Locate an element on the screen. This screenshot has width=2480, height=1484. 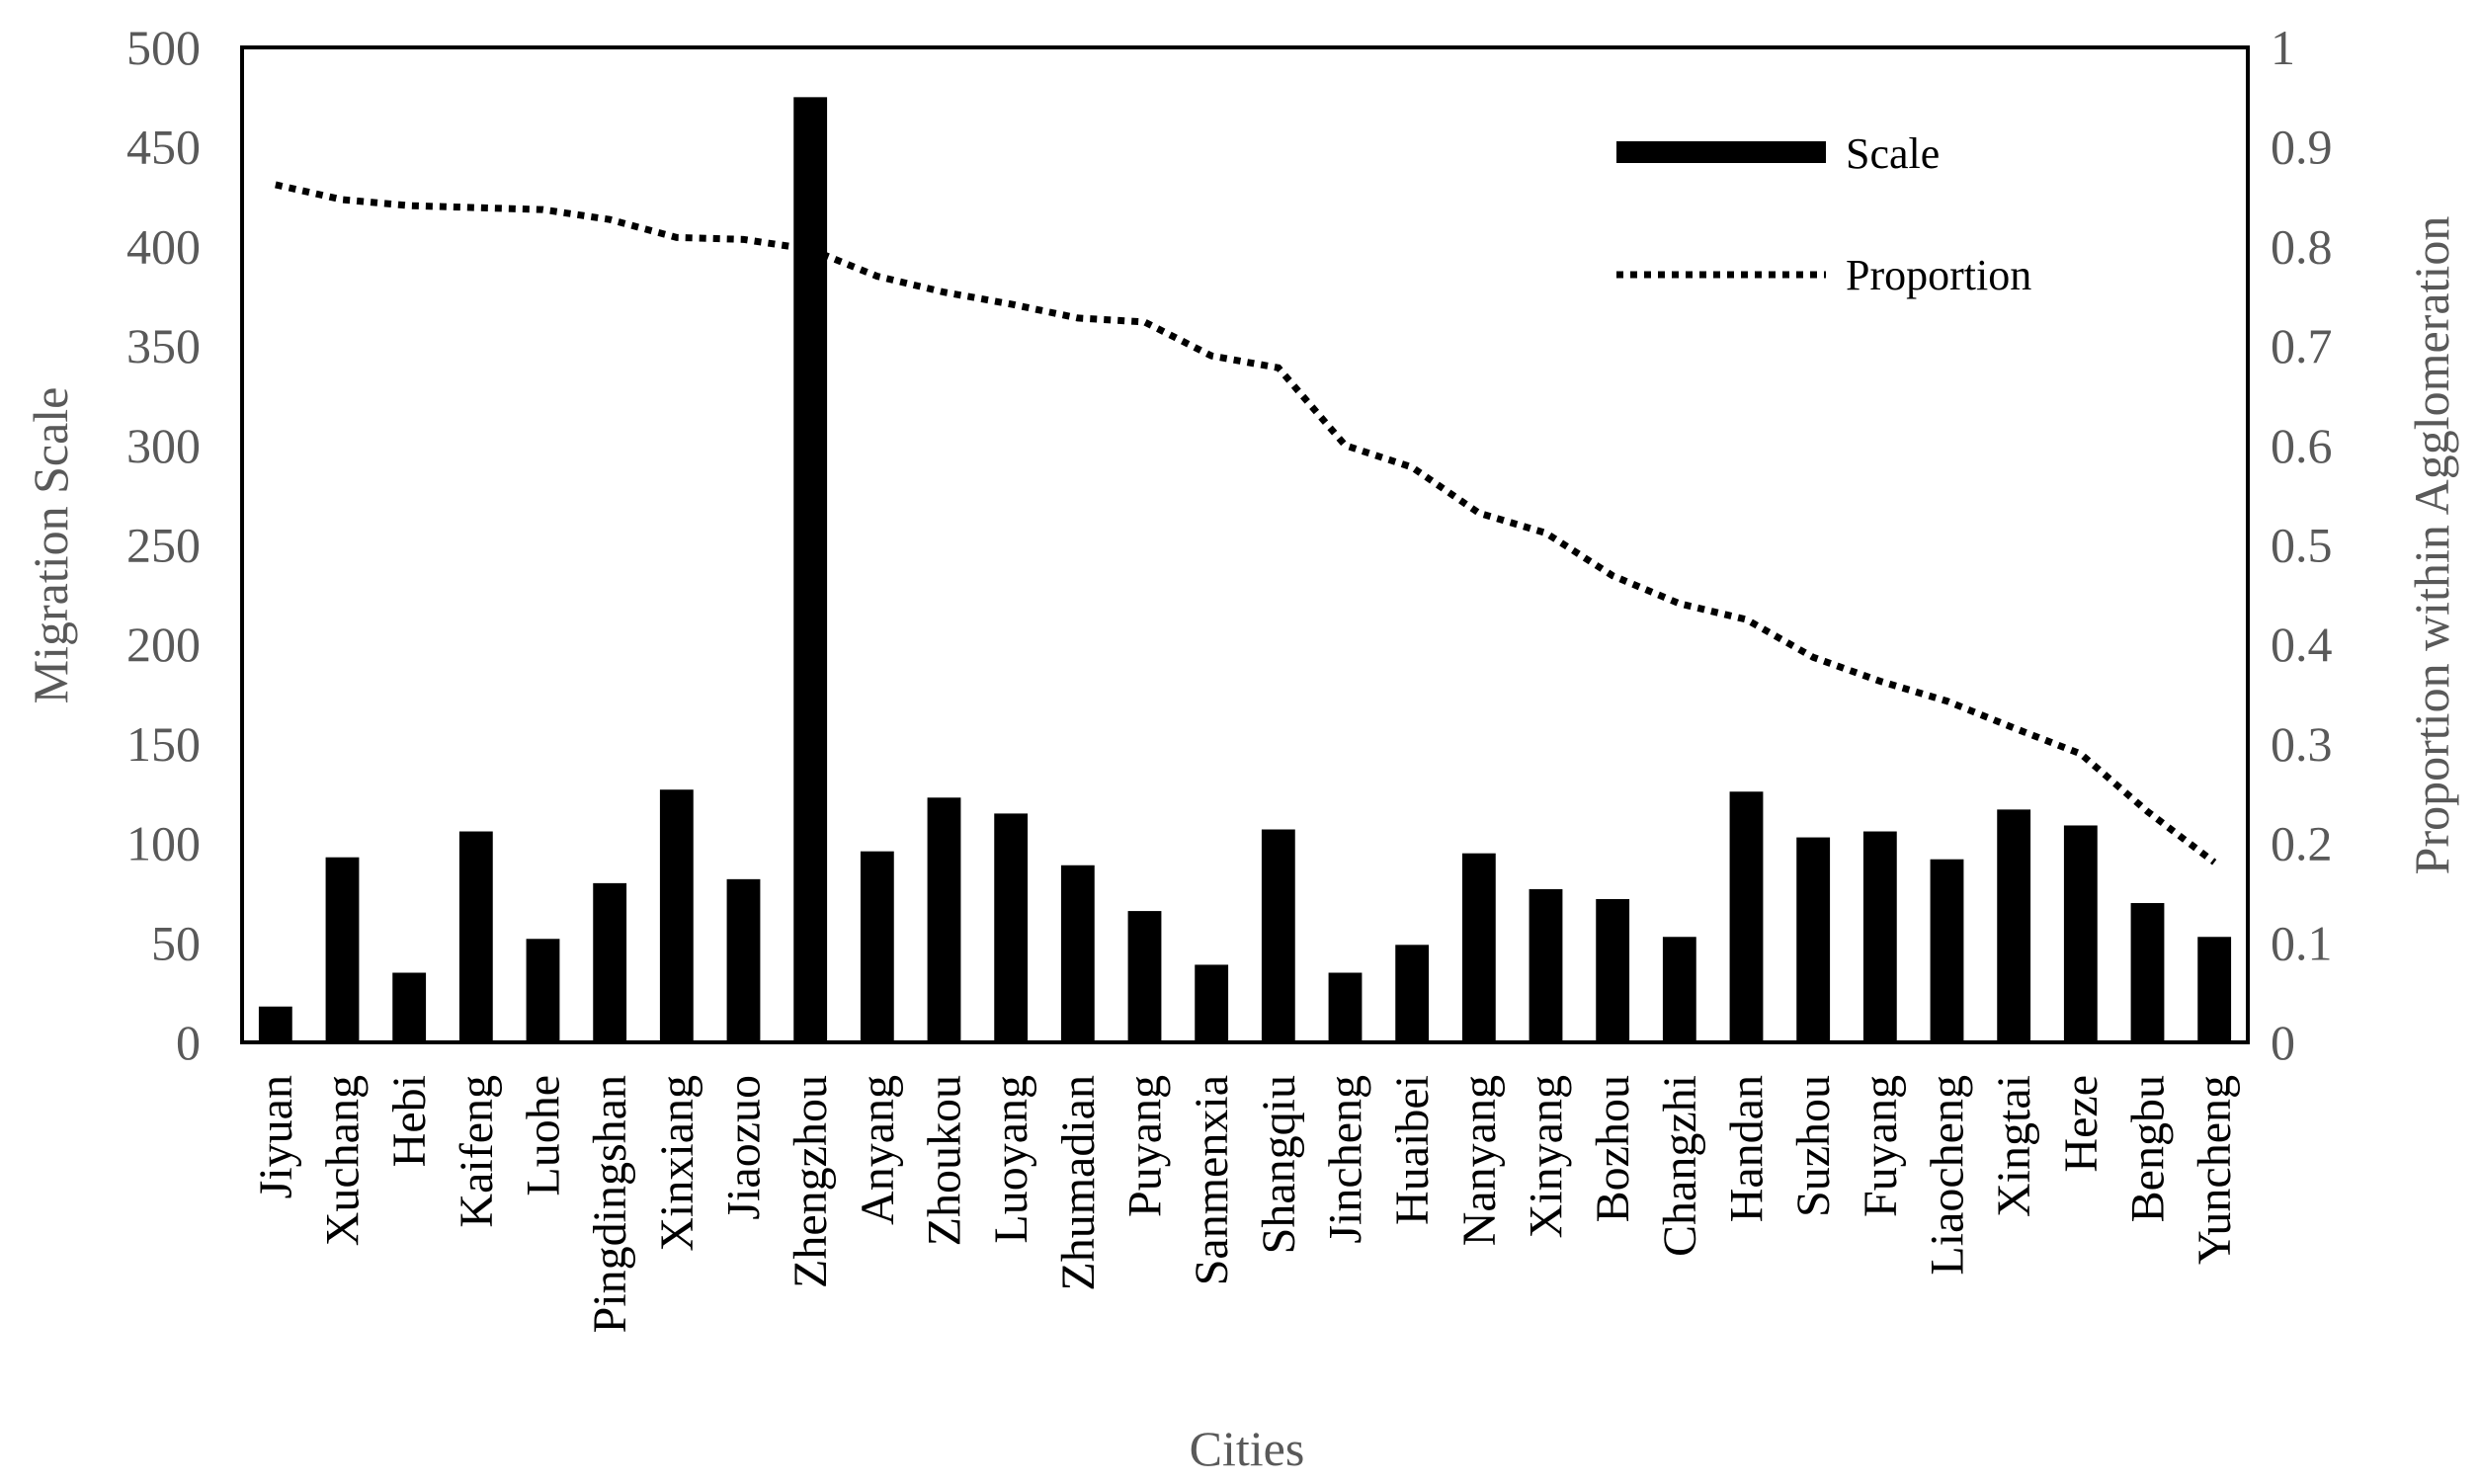
x-axis-title: Cities is located at coordinates (1247, 1448).